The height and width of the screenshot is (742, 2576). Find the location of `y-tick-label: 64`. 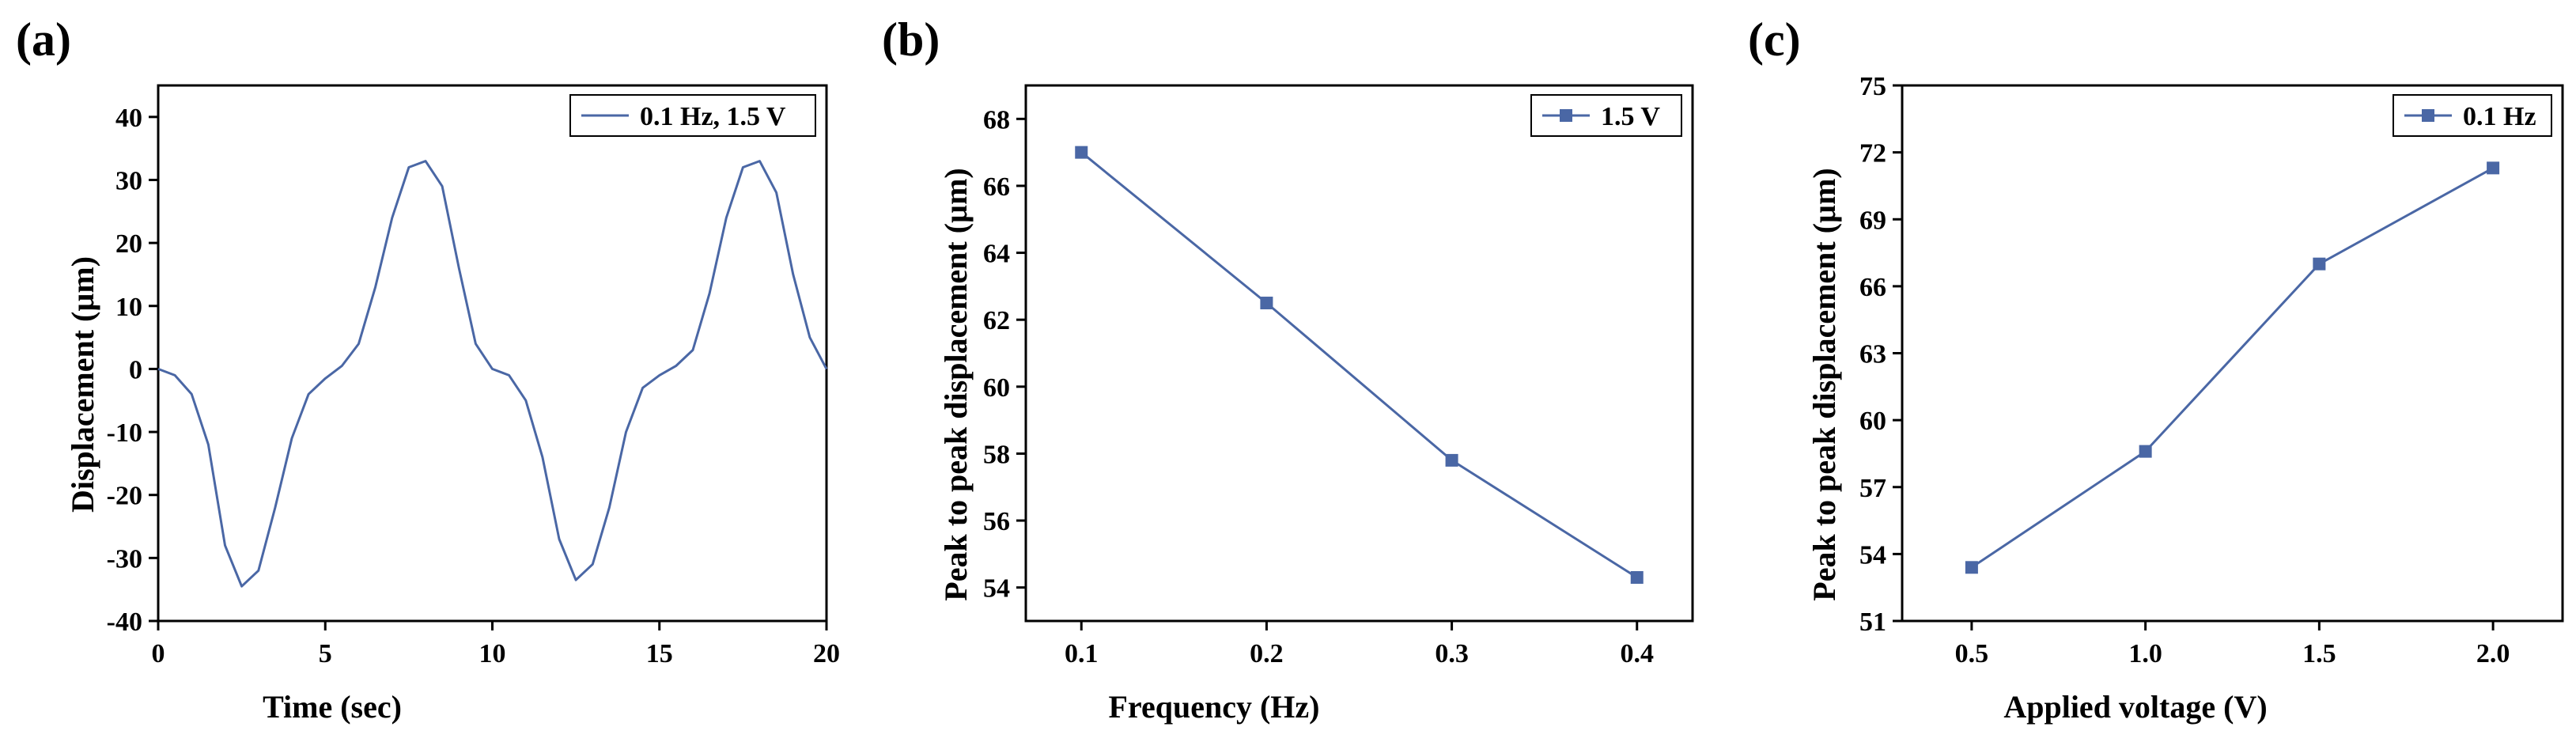

y-tick-label: 64 is located at coordinates (997, 254).